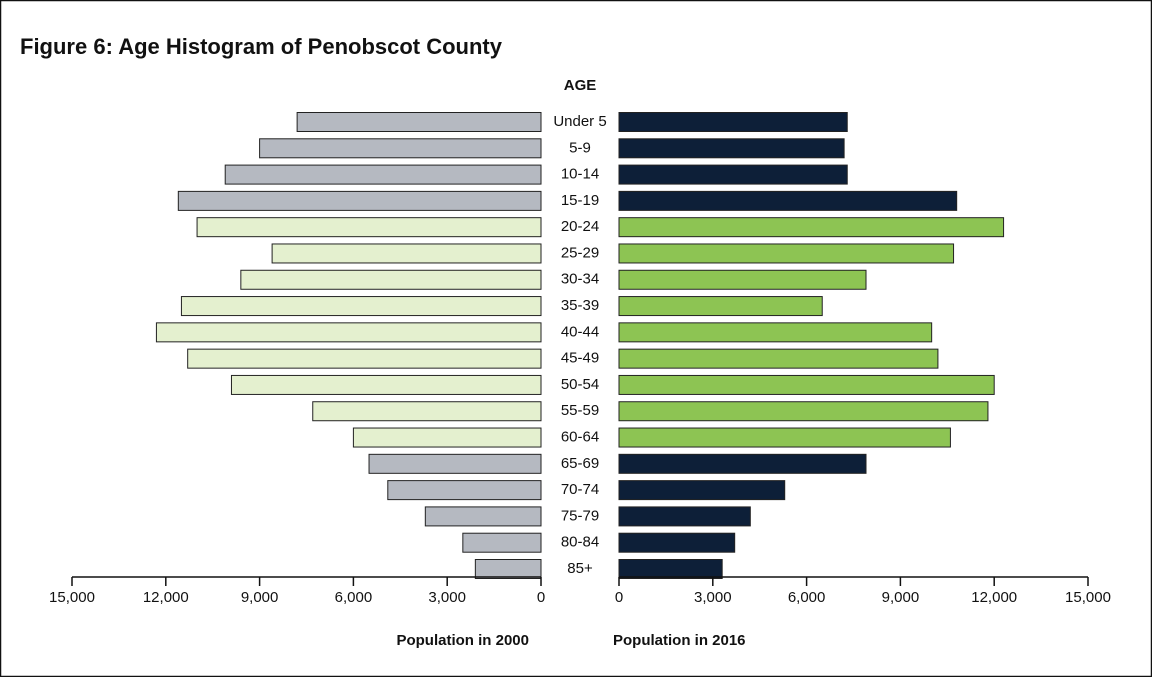  Describe the element at coordinates (580, 174) in the screenshot. I see `category-label: 10-14` at that location.